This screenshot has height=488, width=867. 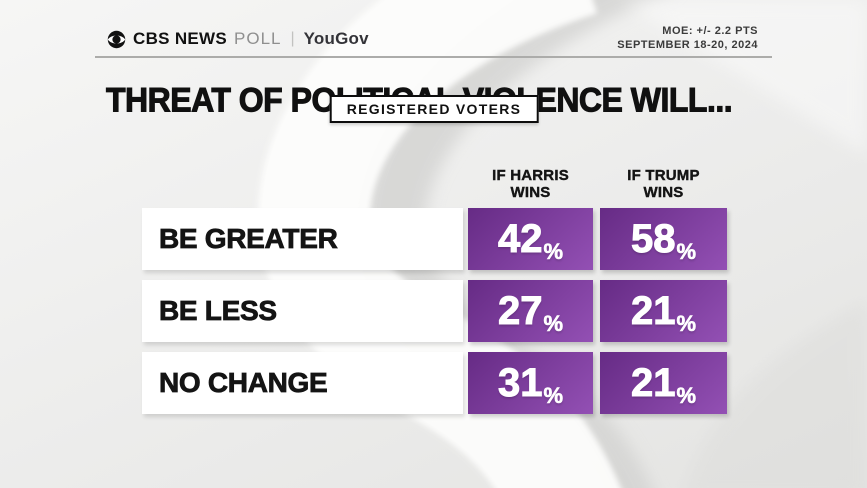 I want to click on table-row: NO CHANGE 31 % 21 %, so click(x=434, y=383).